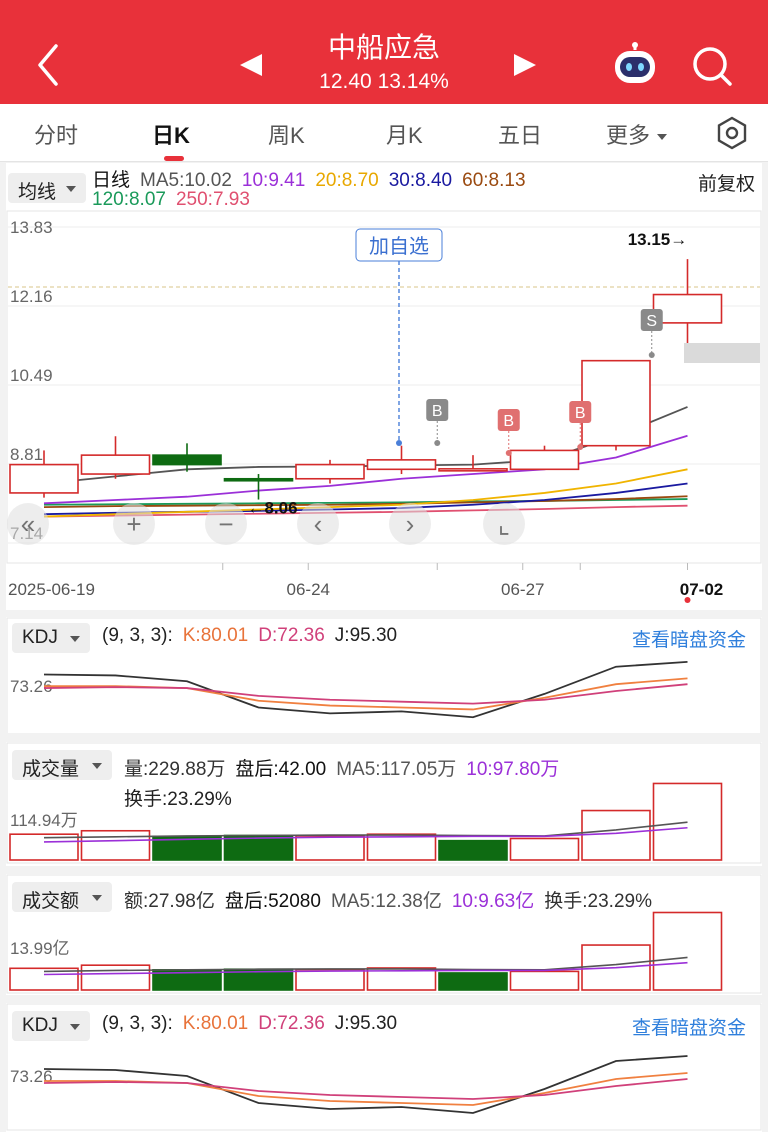  I want to click on zoom-in-icon-glyph: +, so click(133, 524).